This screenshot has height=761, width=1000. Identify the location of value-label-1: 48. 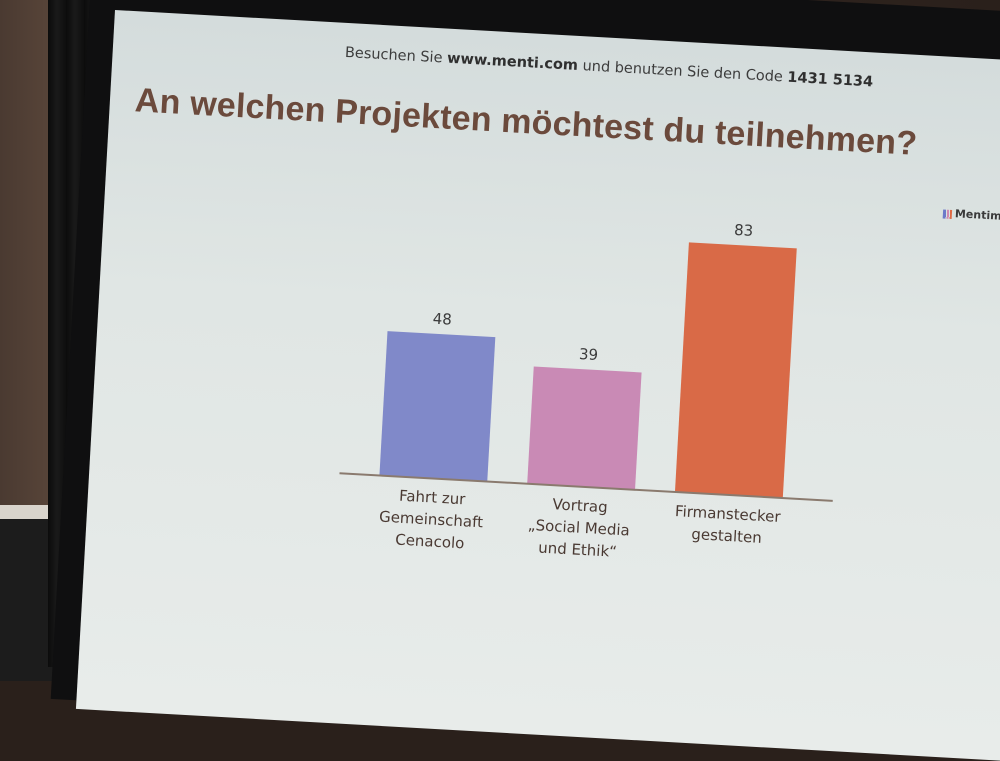
(442, 319).